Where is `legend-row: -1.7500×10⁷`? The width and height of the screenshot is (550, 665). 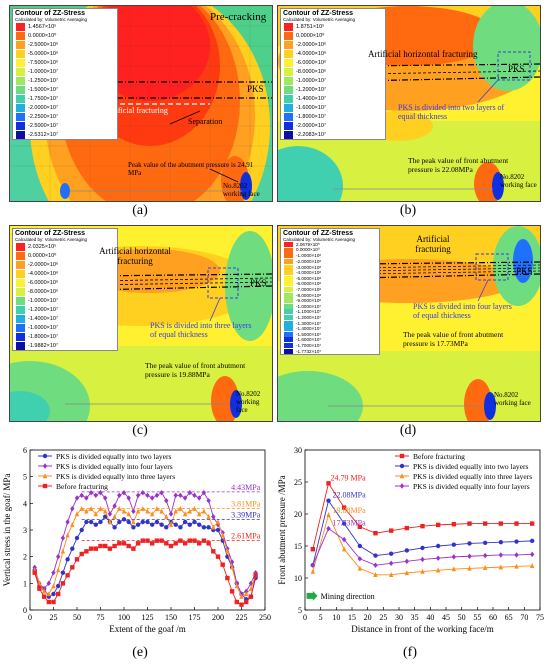 legend-row: -1.7500×10⁷ is located at coordinates (65, 98).